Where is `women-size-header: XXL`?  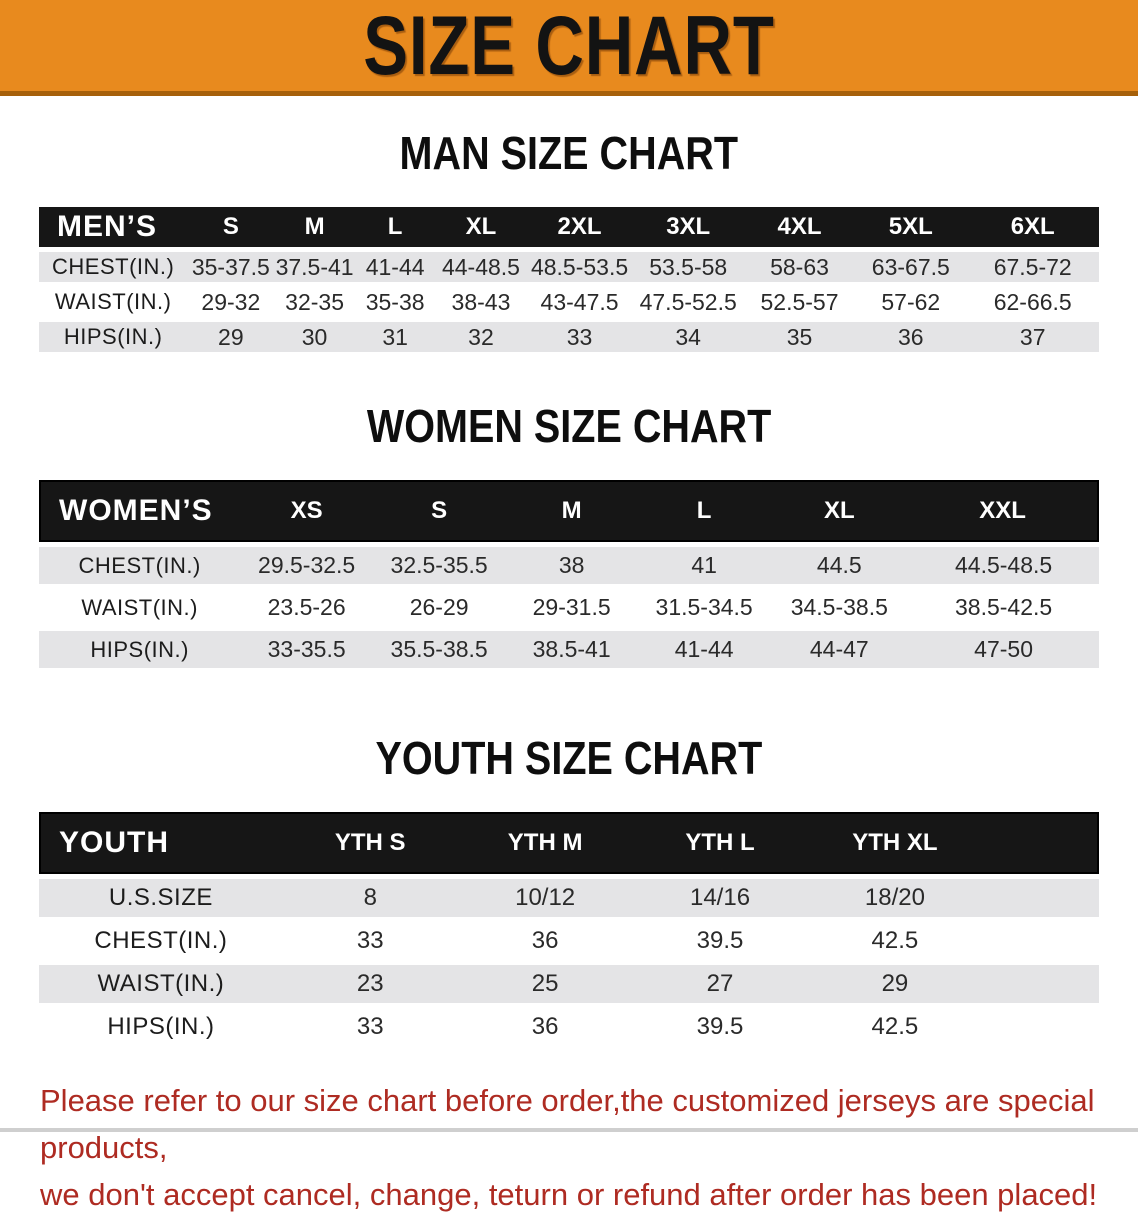
women-size-header: XXL is located at coordinates (1003, 511).